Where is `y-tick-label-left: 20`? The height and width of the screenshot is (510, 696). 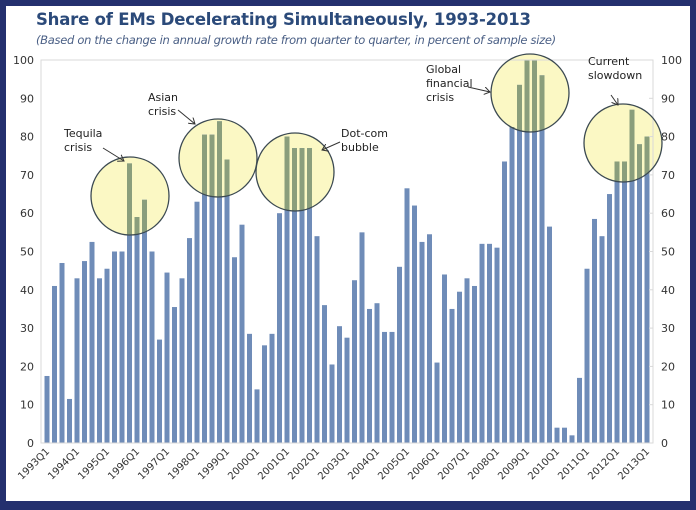
y-tick-label-left: 20 is located at coordinates (27, 366).